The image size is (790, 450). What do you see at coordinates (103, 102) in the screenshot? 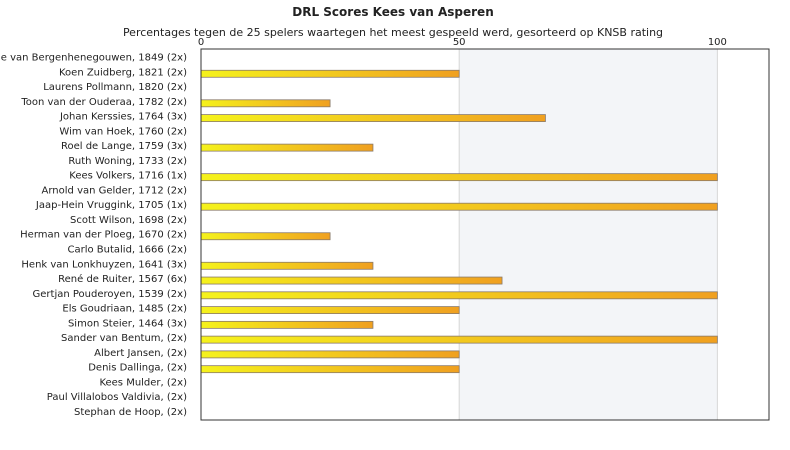
I see `category-label: Toon van der Ouderaa, 1782 (2x)` at bounding box center [103, 102].